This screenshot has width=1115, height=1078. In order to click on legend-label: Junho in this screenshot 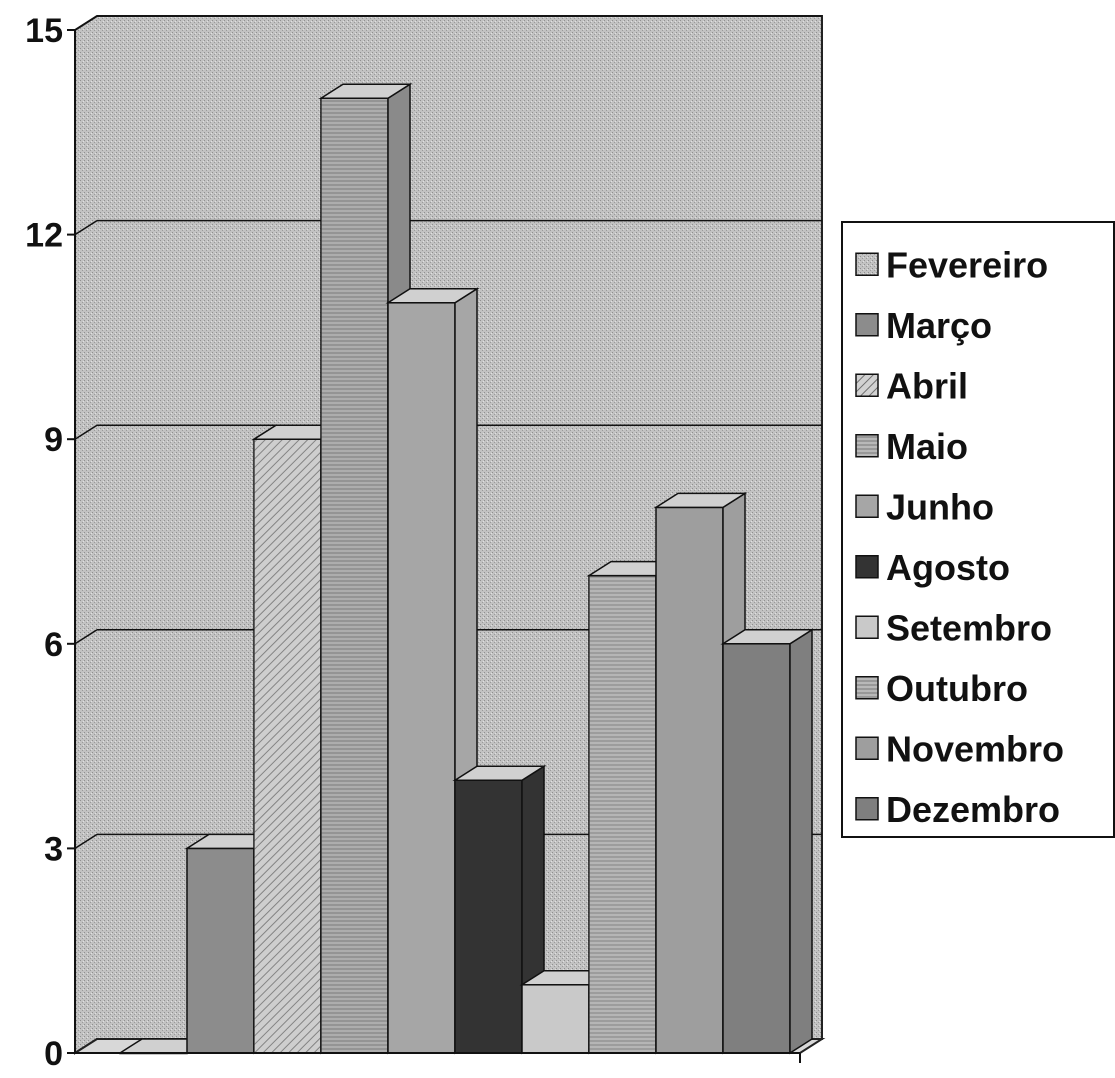, I will do `click(940, 506)`.